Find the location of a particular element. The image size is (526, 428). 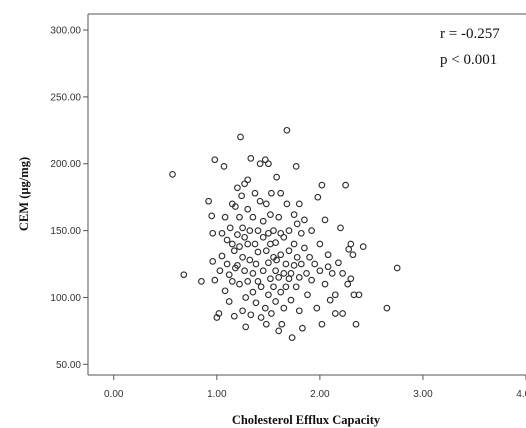

y-axis-title: CEM (µg/mg) is located at coordinates (24, 194).